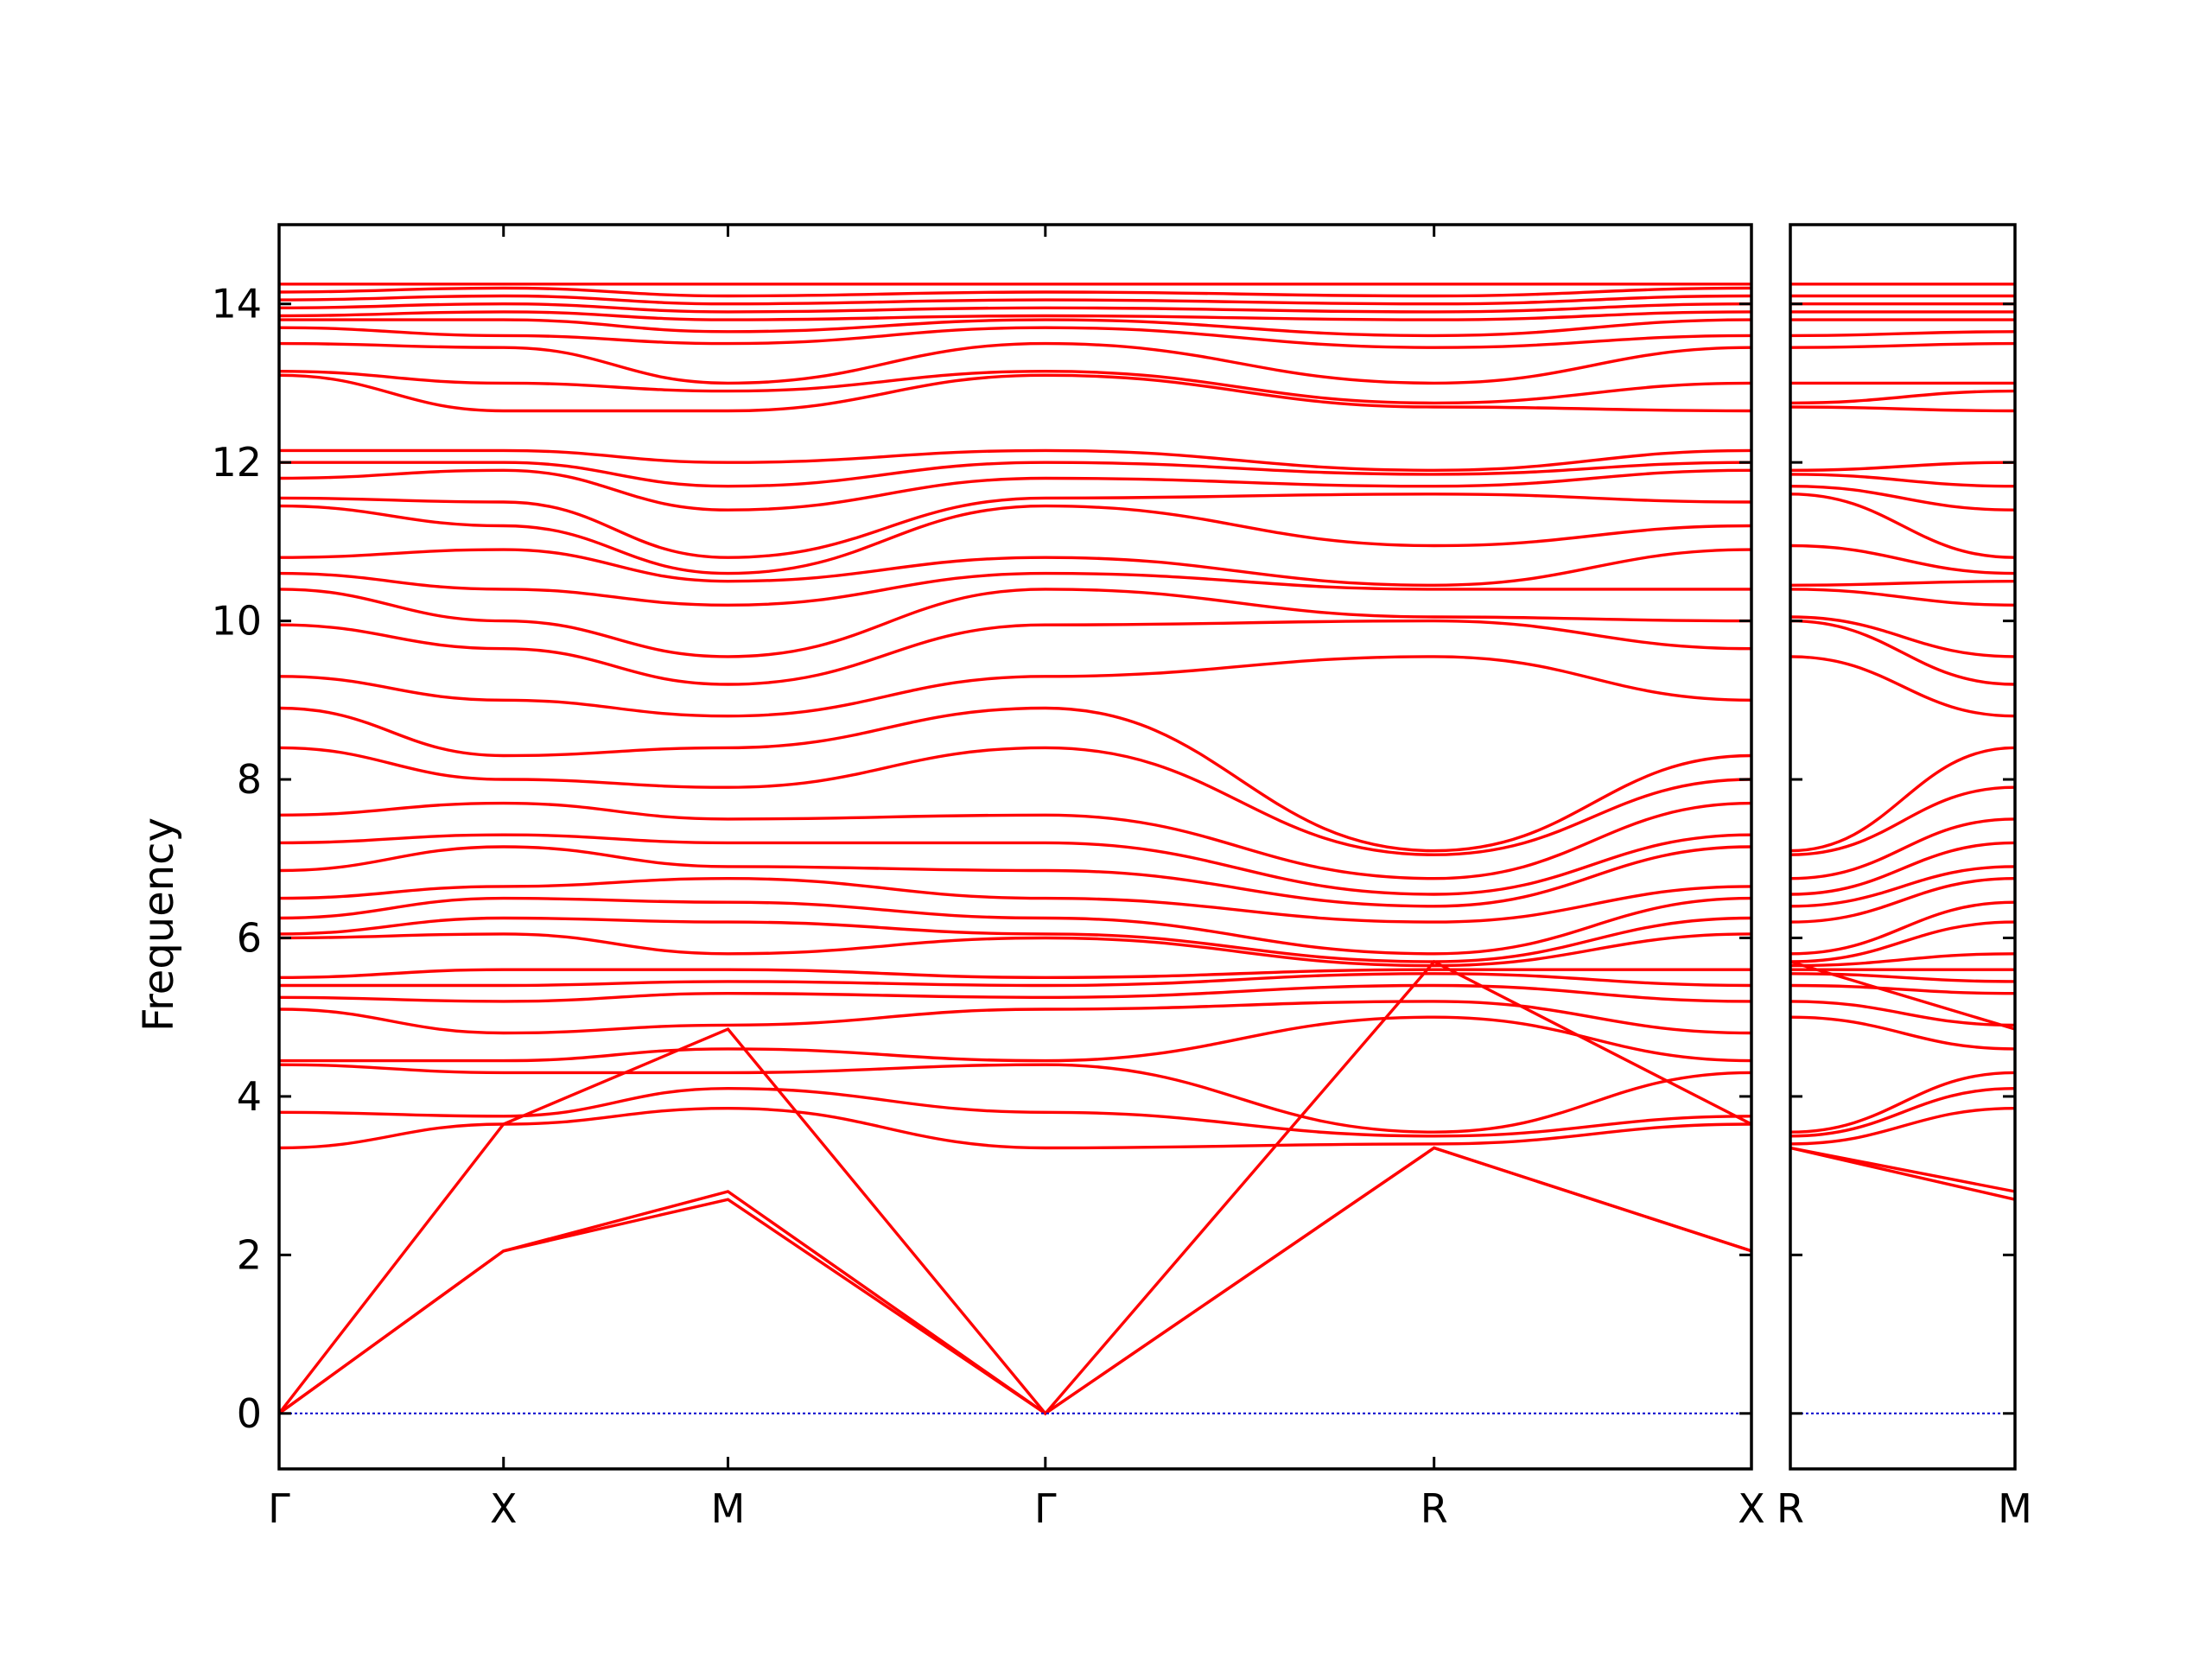 The height and width of the screenshot is (1659, 2212). I want to click on x-tick-label-main-2: M, so click(728, 1508).